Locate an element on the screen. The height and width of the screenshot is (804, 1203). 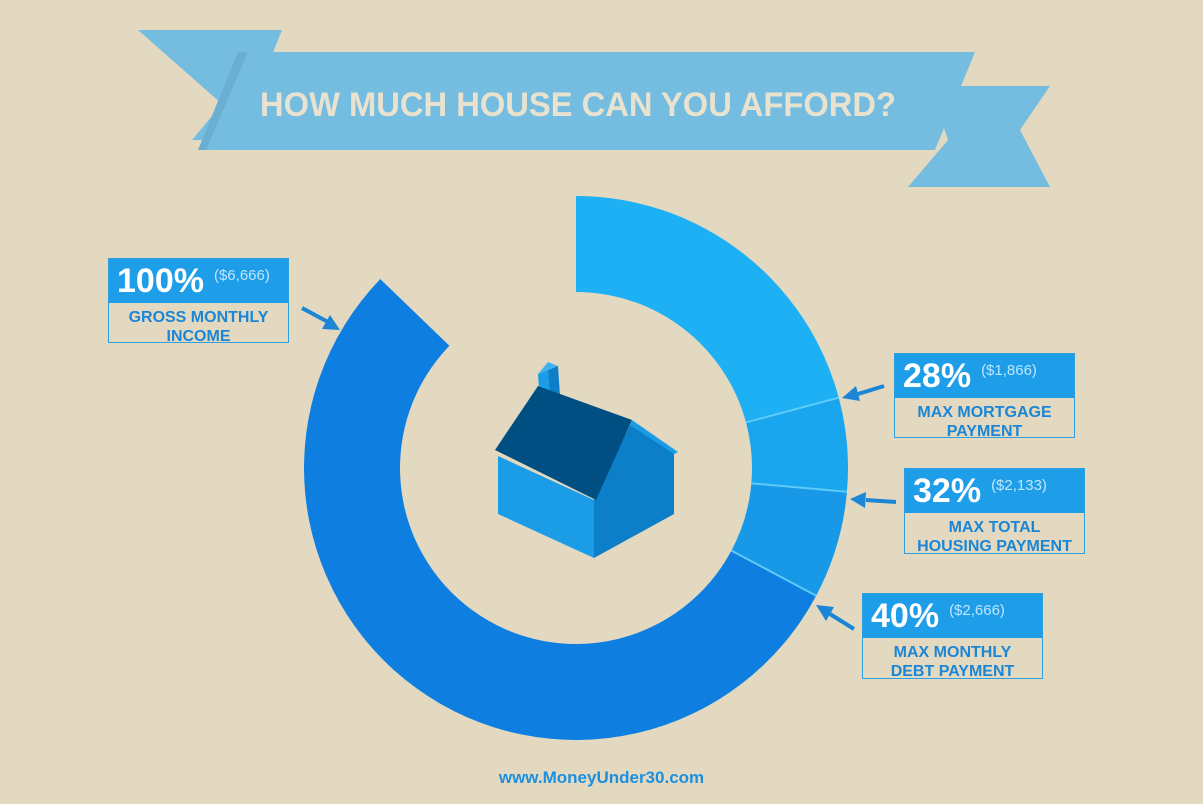
total-label: GROSS MONTHLY INCOME is located at coordinates (198, 326).